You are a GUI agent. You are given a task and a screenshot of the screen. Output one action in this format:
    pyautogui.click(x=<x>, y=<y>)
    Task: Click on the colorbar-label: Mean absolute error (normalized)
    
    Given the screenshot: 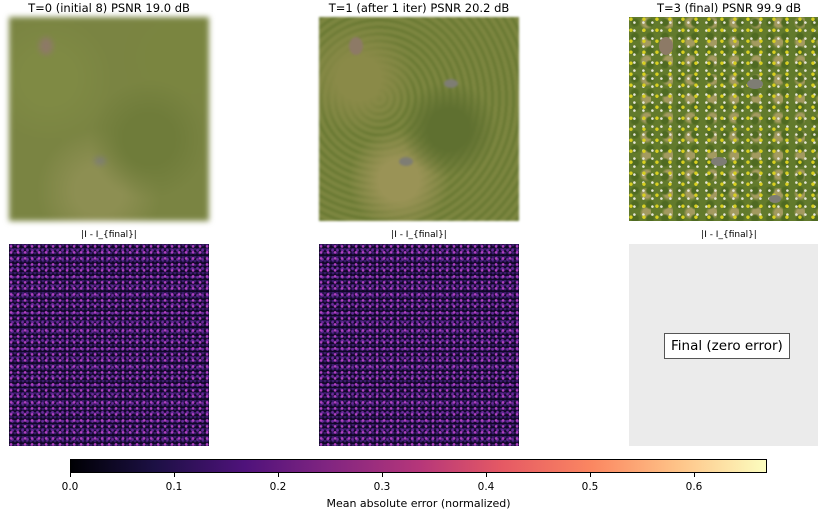 What is the action you would take?
    pyautogui.click(x=418, y=503)
    